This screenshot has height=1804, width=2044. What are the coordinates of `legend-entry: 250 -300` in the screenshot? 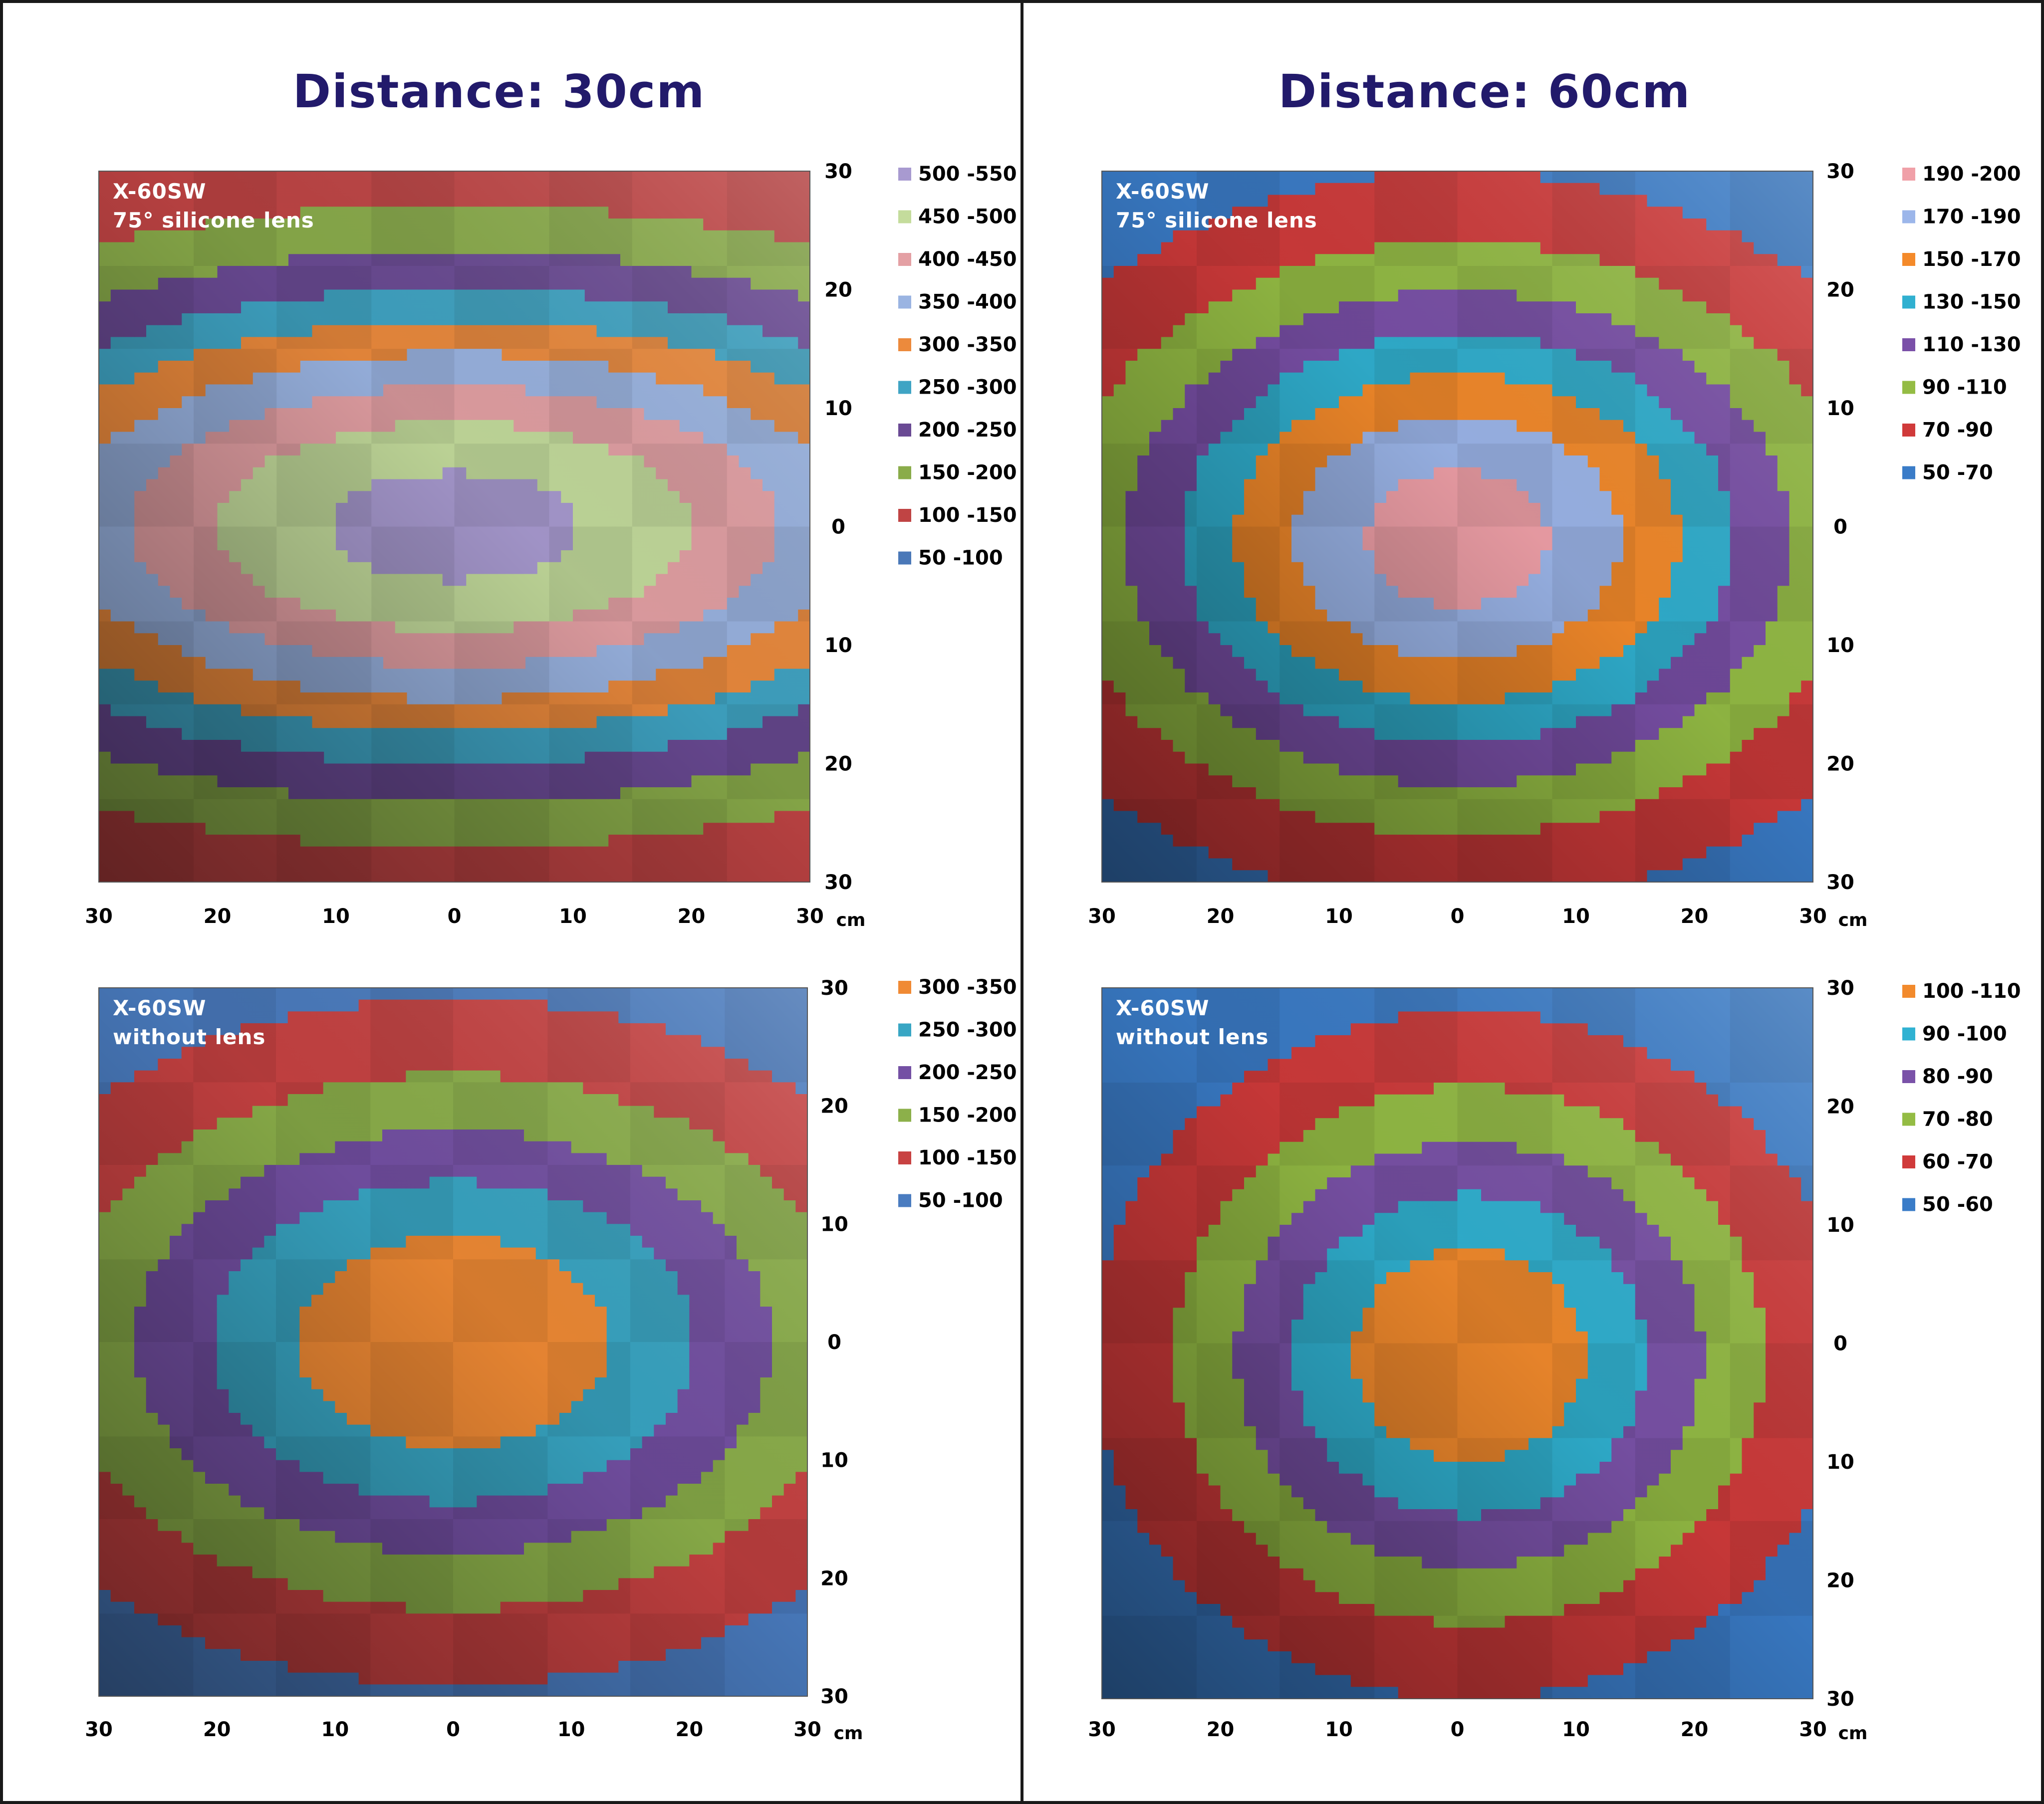 It's located at (967, 388).